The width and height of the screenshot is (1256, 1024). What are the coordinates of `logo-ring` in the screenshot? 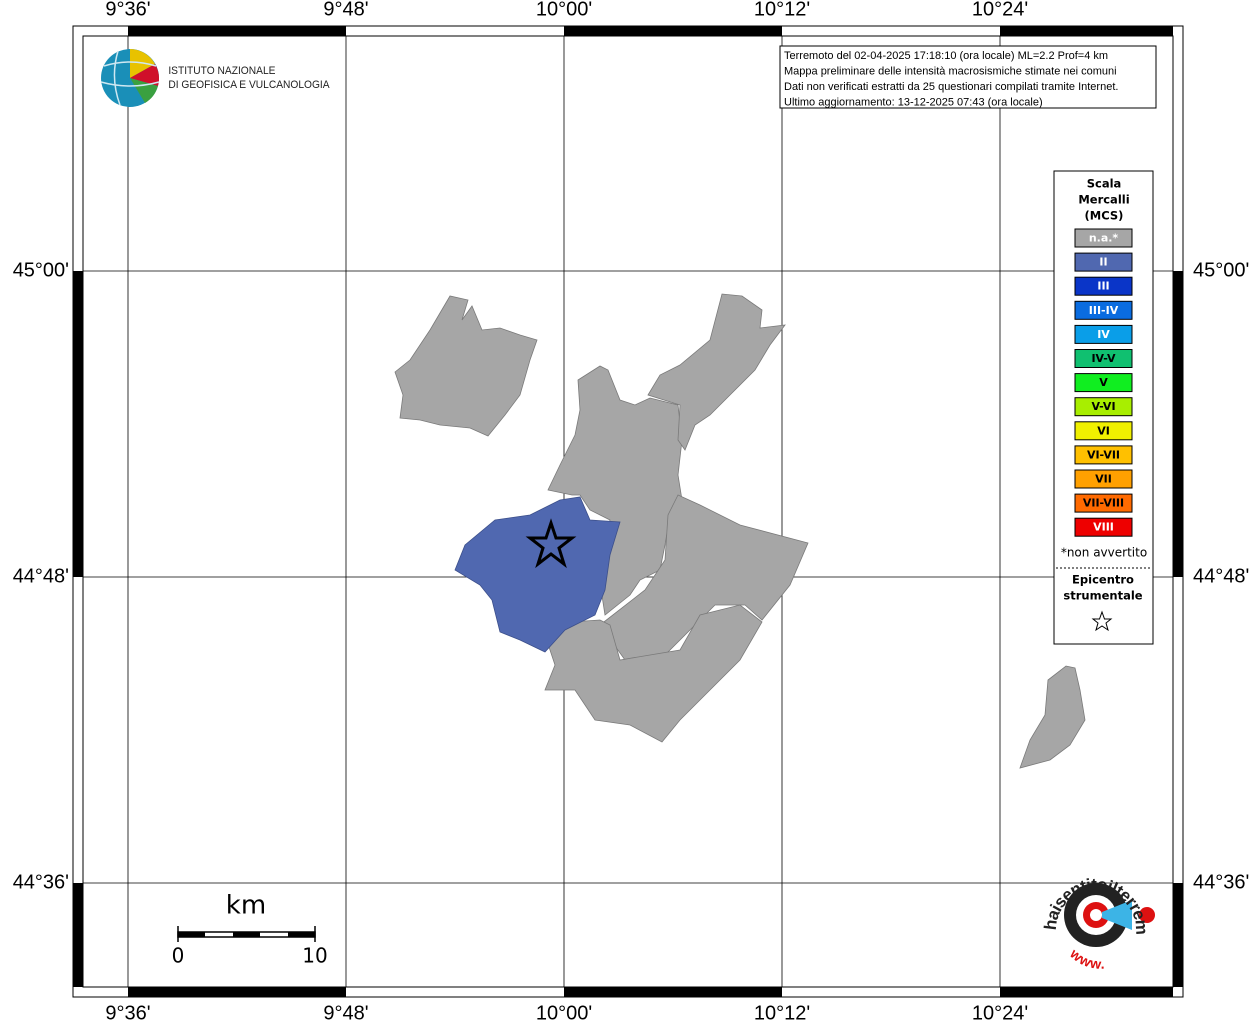 It's located at (1096, 915).